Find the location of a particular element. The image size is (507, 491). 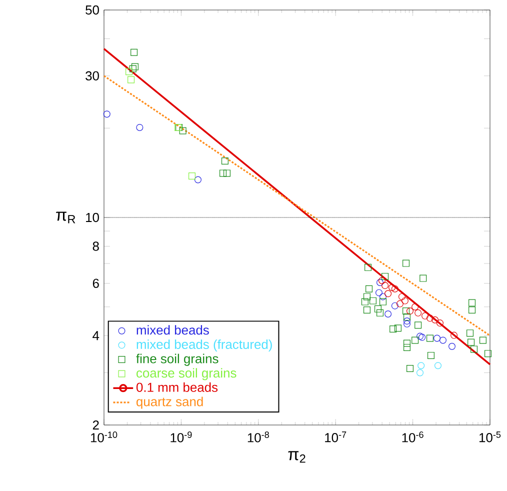

y-tick-label: 10 is located at coordinates (92, 217).